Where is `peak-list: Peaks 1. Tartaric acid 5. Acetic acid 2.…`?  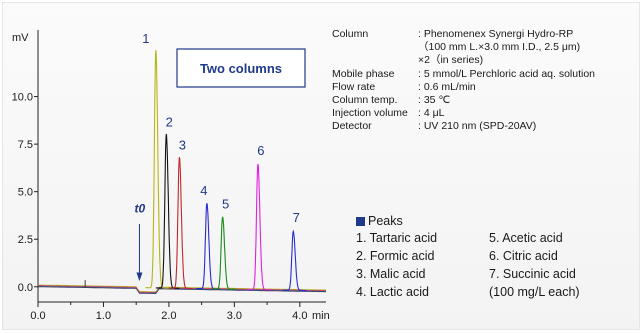
peak-list: Peaks 1. Tartaric acid 5. Acetic acid 2.… is located at coordinates (482, 257).